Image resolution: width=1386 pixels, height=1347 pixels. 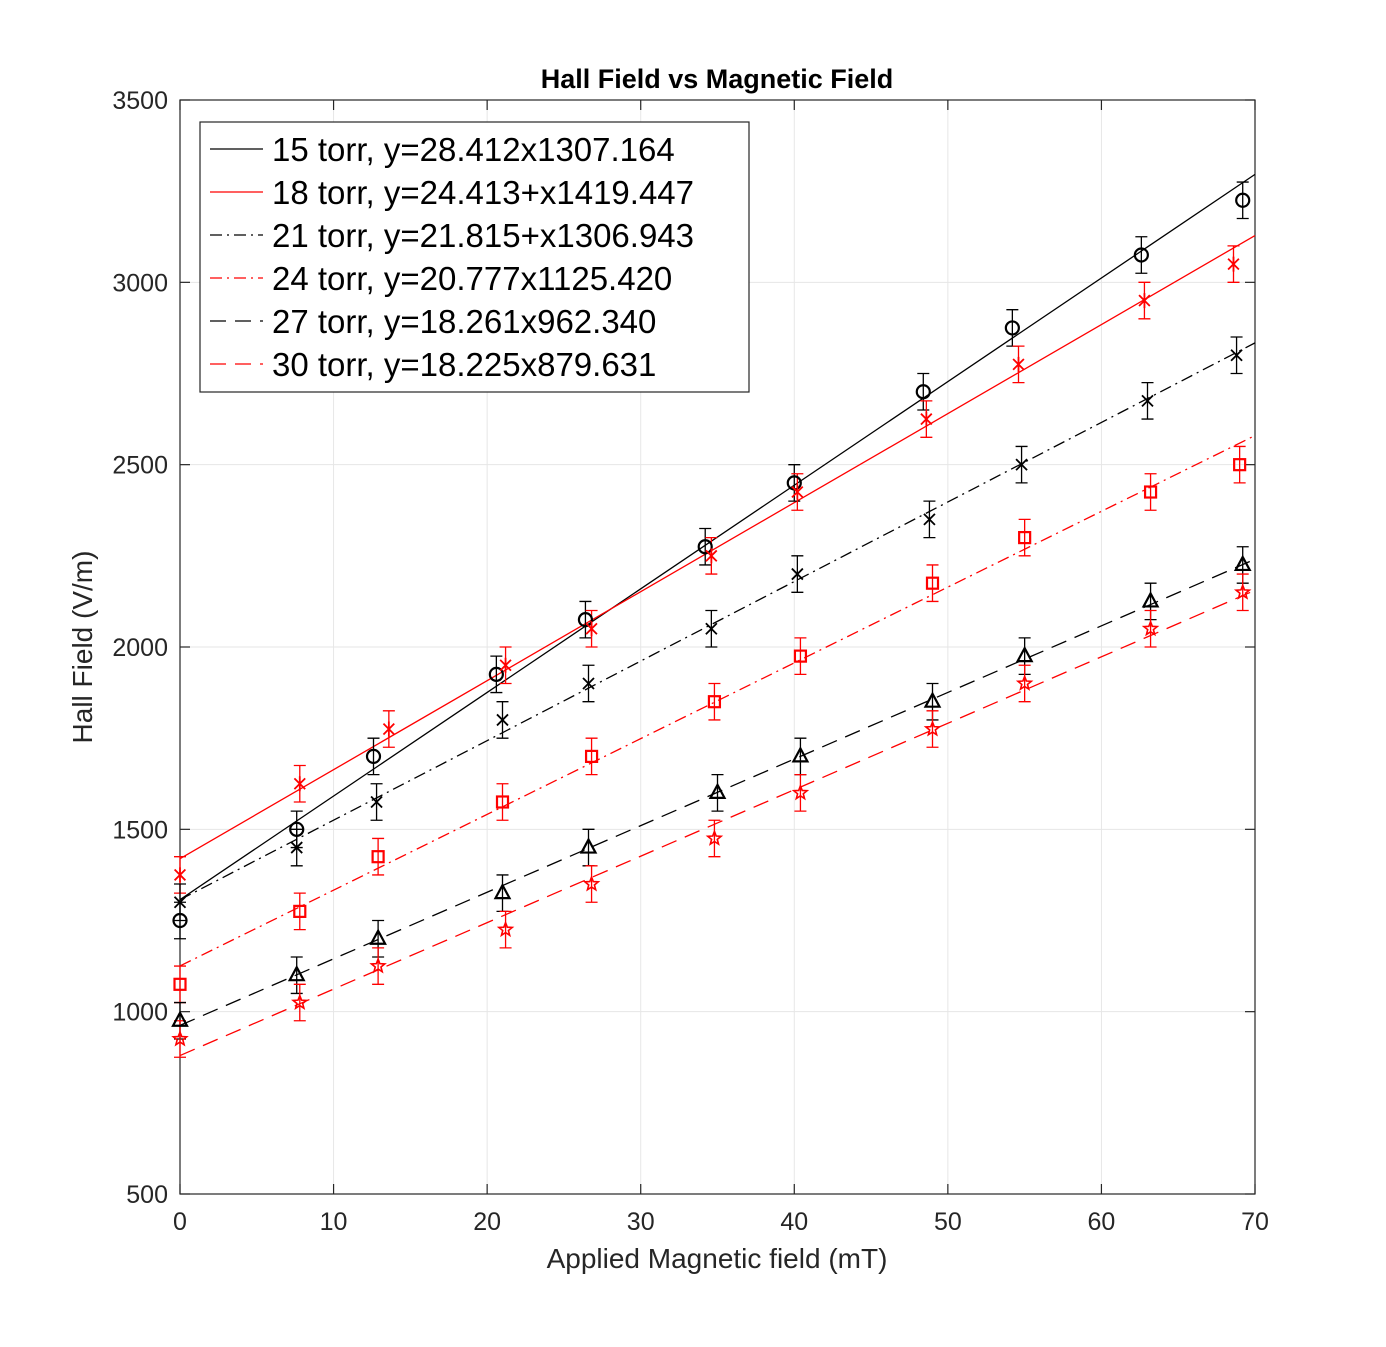 I want to click on y-tick-label: 500, so click(x=147, y=1195).